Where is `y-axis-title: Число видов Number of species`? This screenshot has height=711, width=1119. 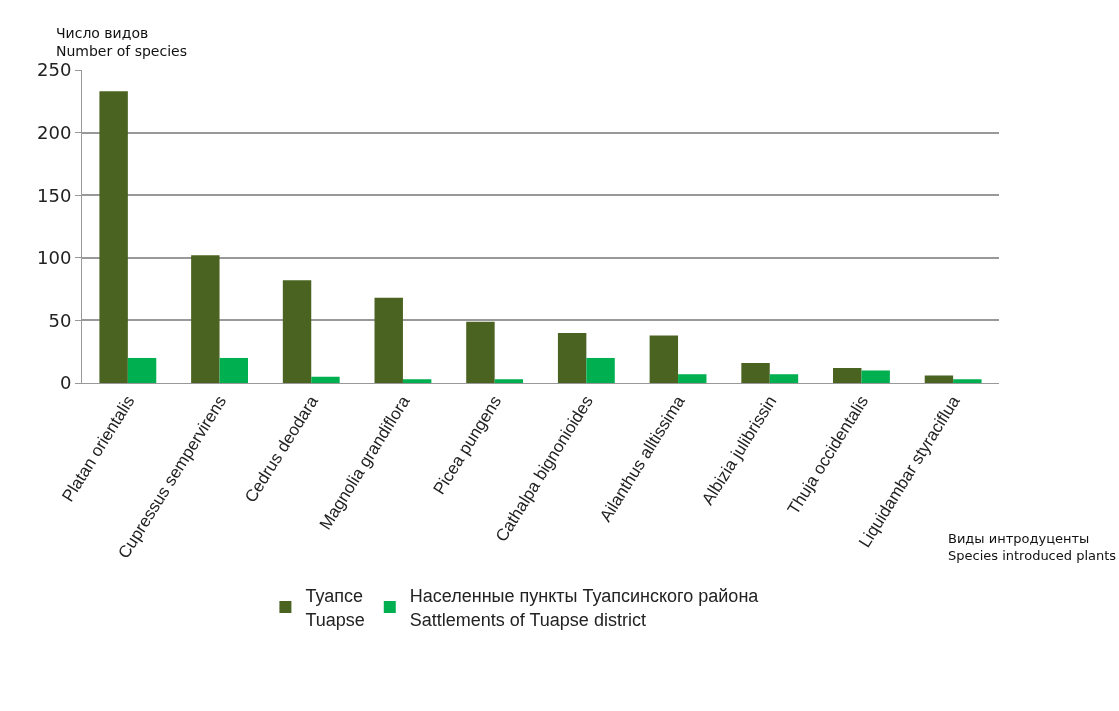 y-axis-title: Число видов Number of species is located at coordinates (121, 42).